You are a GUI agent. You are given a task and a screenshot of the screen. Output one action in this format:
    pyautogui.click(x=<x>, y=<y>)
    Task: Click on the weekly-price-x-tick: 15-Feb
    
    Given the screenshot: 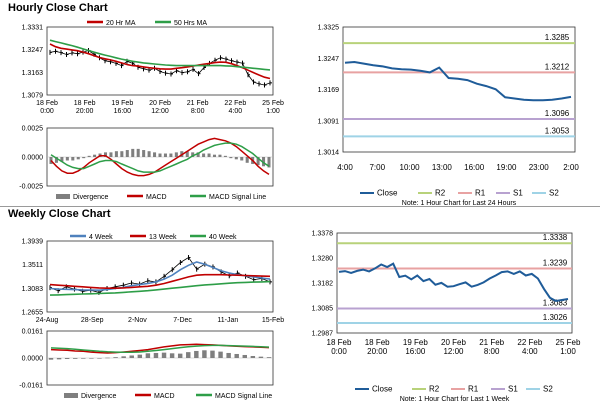 What is the action you would take?
    pyautogui.click(x=273, y=320)
    